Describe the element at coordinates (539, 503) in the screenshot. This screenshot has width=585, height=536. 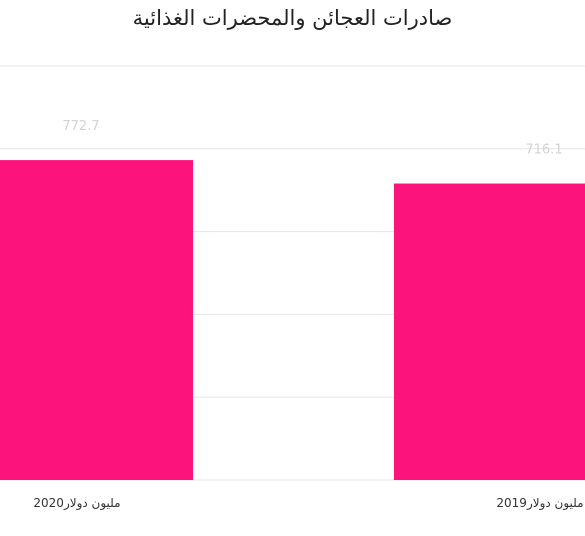
I see `category-label-2: مليون دولار2019` at that location.